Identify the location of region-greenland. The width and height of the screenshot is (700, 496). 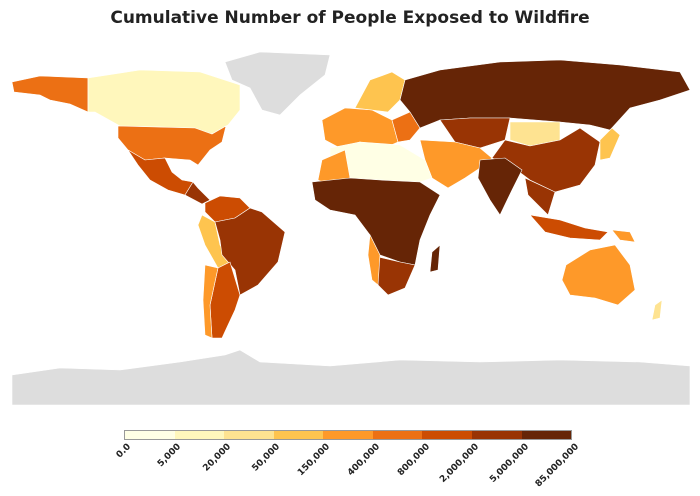
(277, 83).